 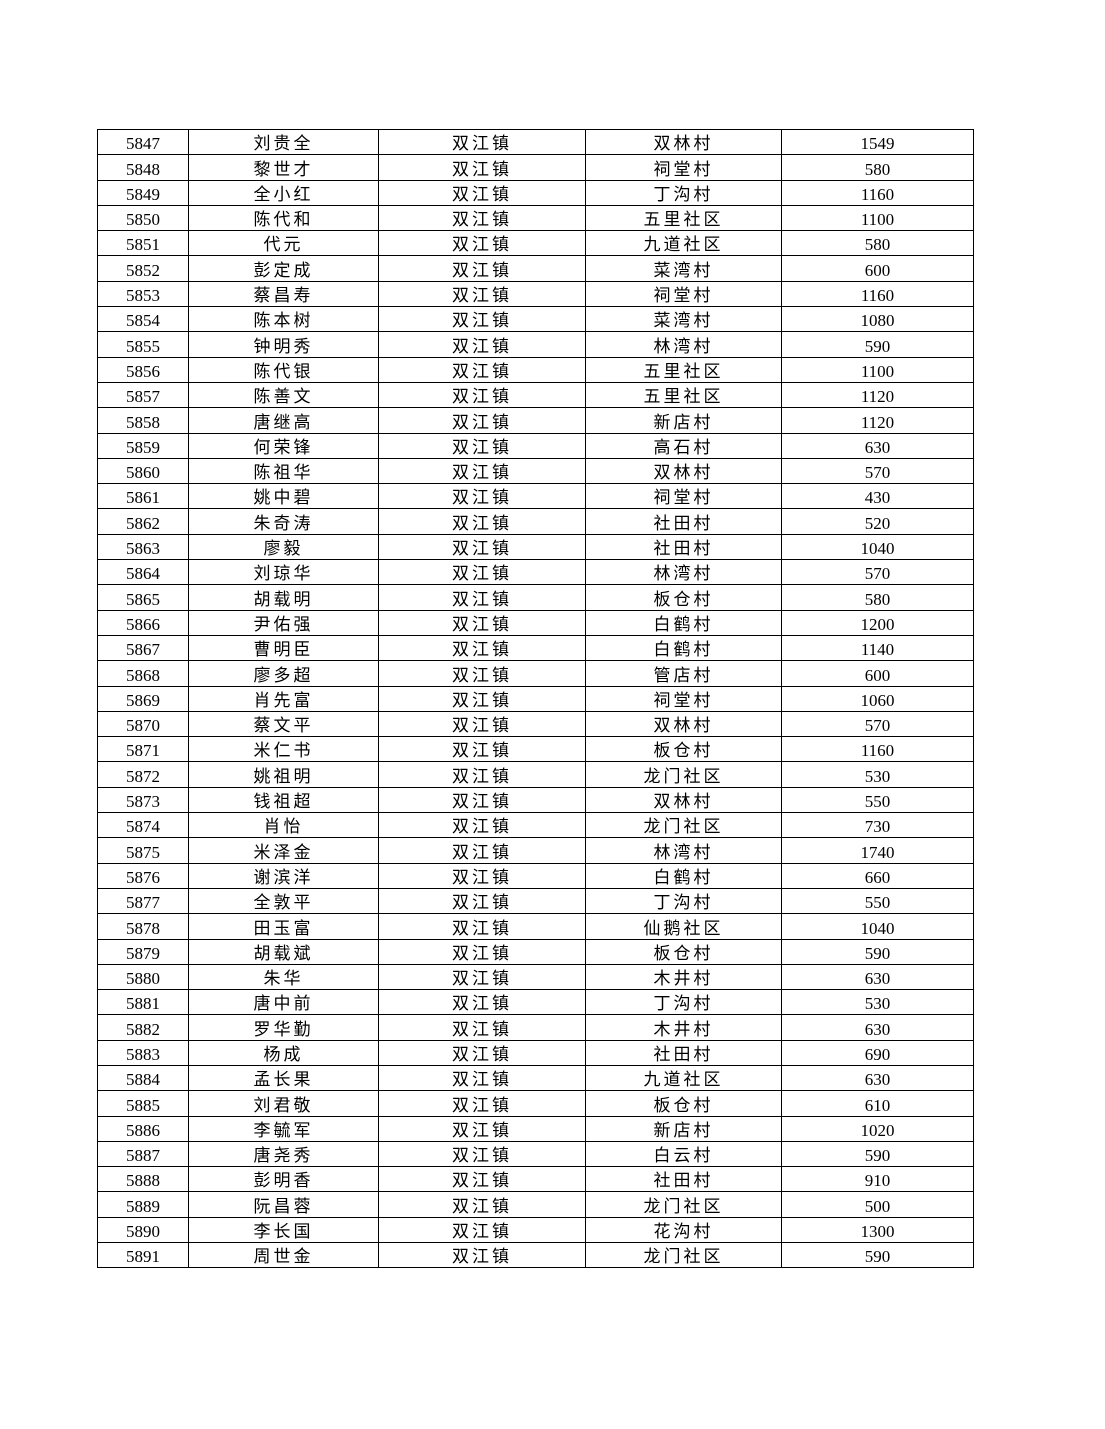 What do you see at coordinates (143, 369) in the screenshot?
I see `row-number-cell: 5856` at bounding box center [143, 369].